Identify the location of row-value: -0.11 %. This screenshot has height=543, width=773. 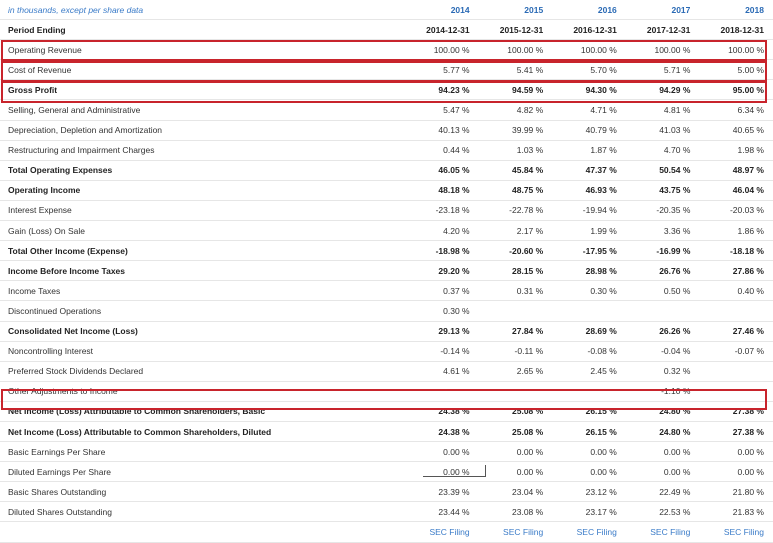
(515, 351).